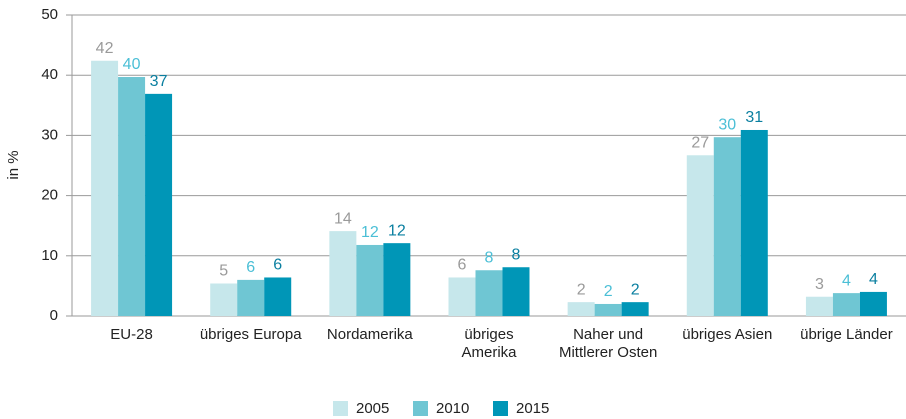 Image resolution: width=906 pixels, height=419 pixels. I want to click on y-tick-label: 30, so click(49, 134).